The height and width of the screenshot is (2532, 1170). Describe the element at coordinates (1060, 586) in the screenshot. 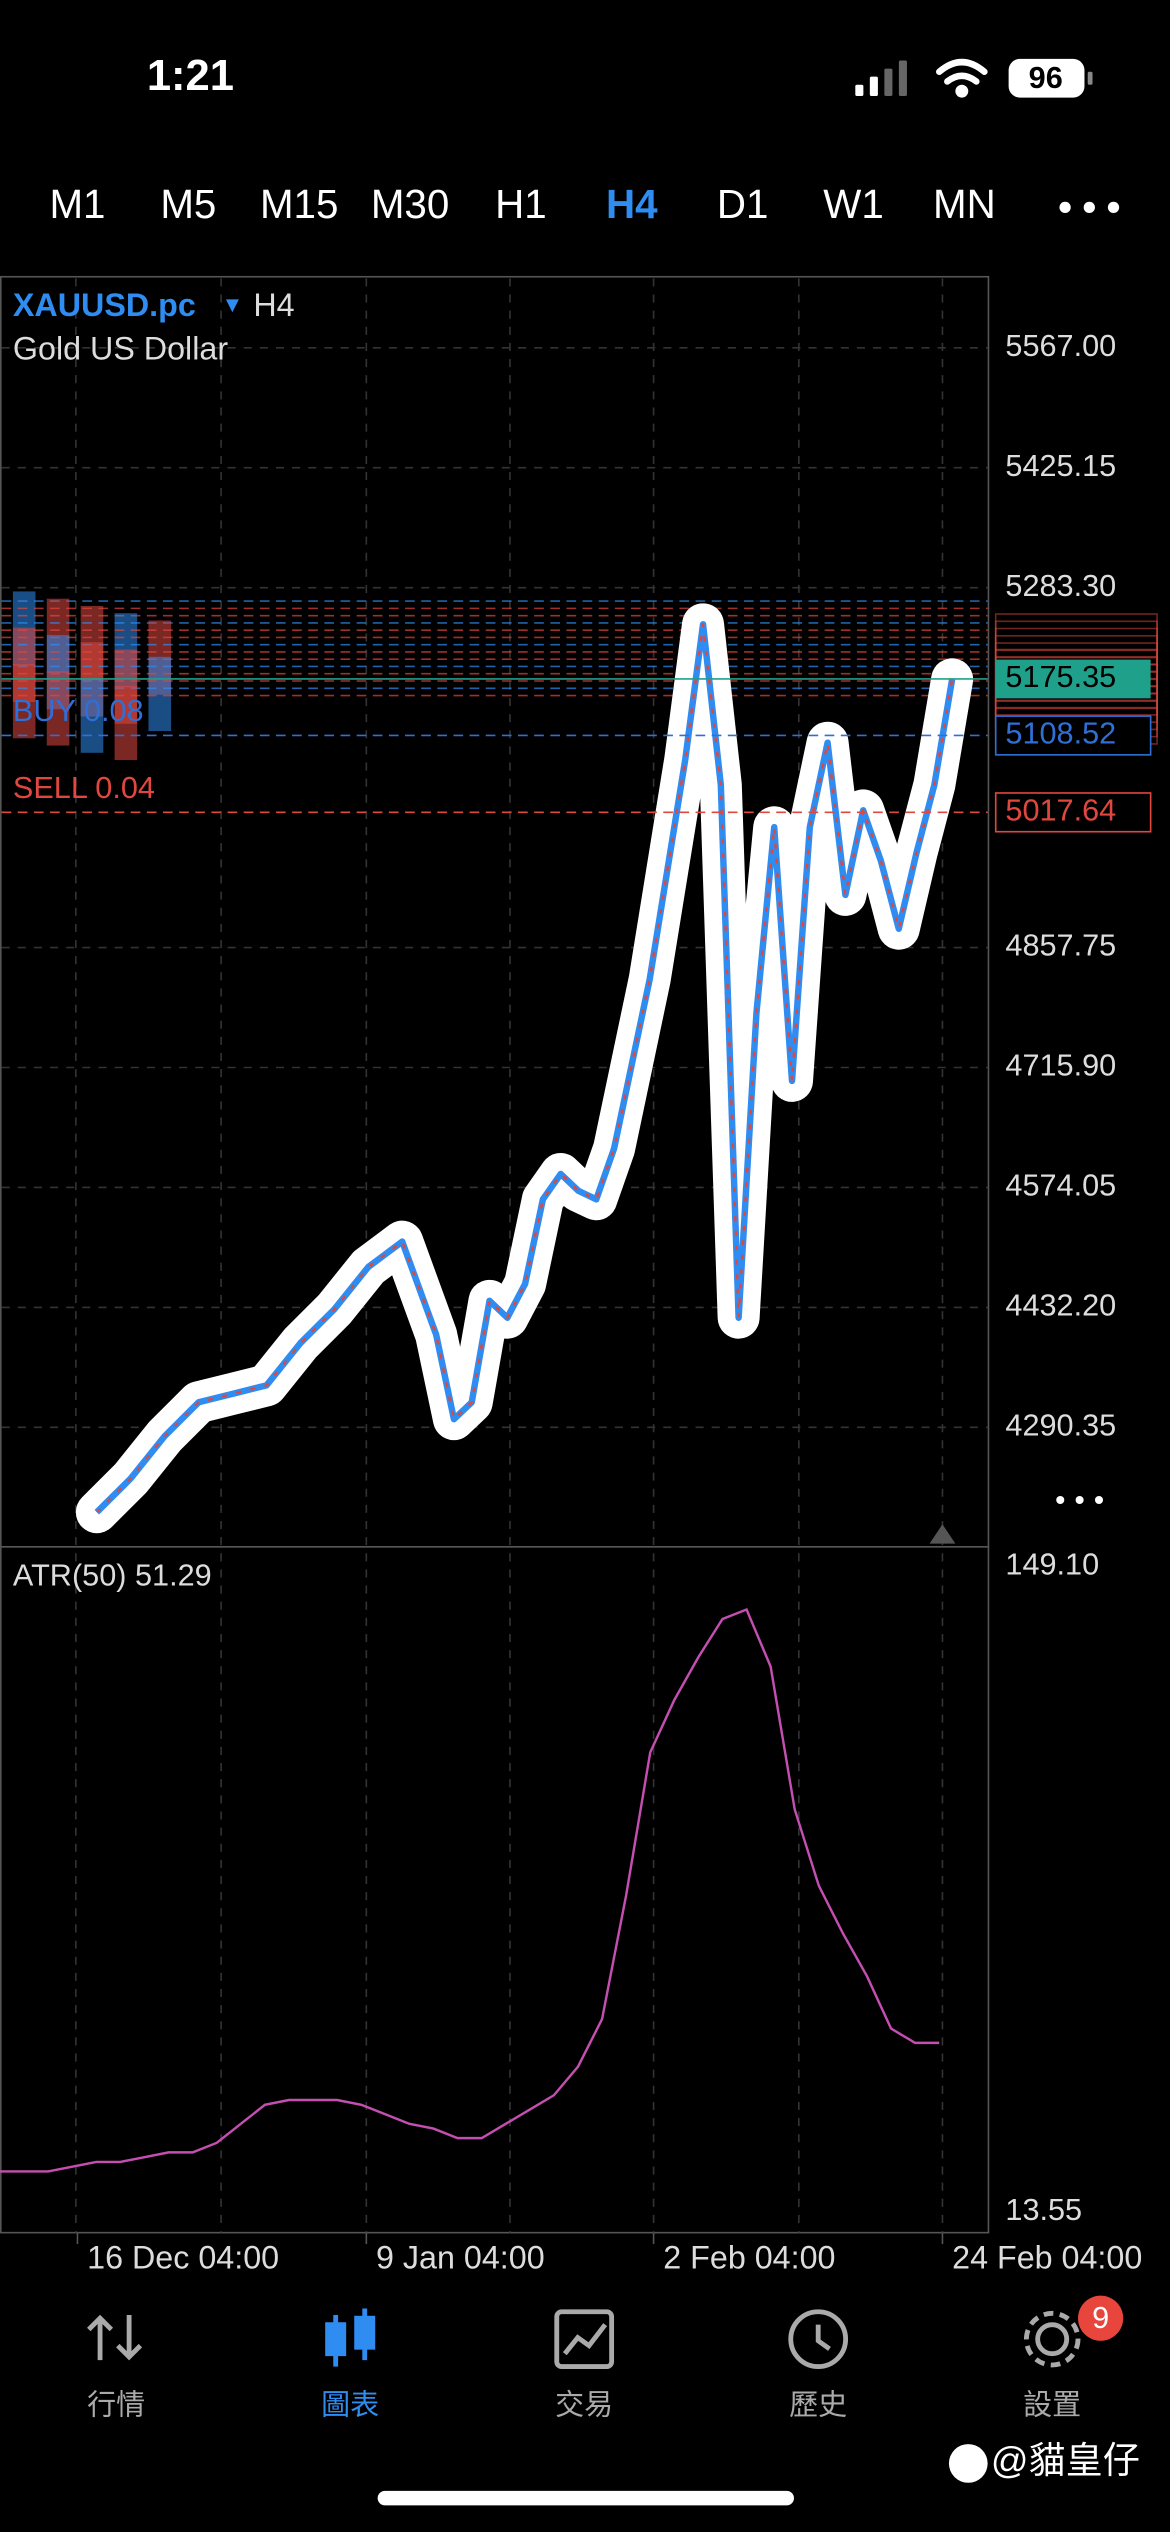

I see `y-tick-label: 5283.30` at that location.